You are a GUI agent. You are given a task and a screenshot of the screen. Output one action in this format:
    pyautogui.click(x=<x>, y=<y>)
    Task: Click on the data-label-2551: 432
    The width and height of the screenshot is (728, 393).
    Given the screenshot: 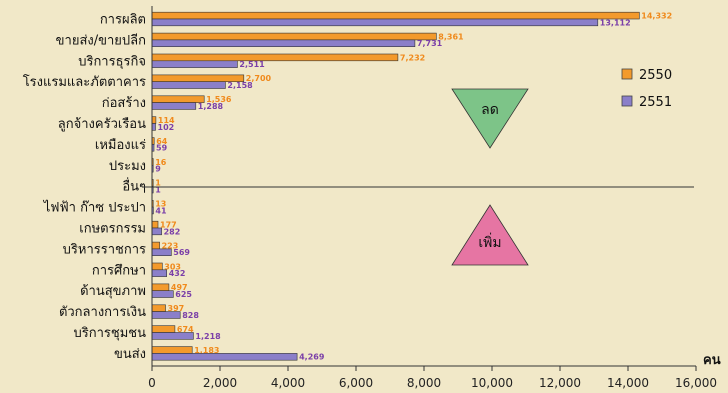 What is the action you would take?
    pyautogui.click(x=177, y=273)
    